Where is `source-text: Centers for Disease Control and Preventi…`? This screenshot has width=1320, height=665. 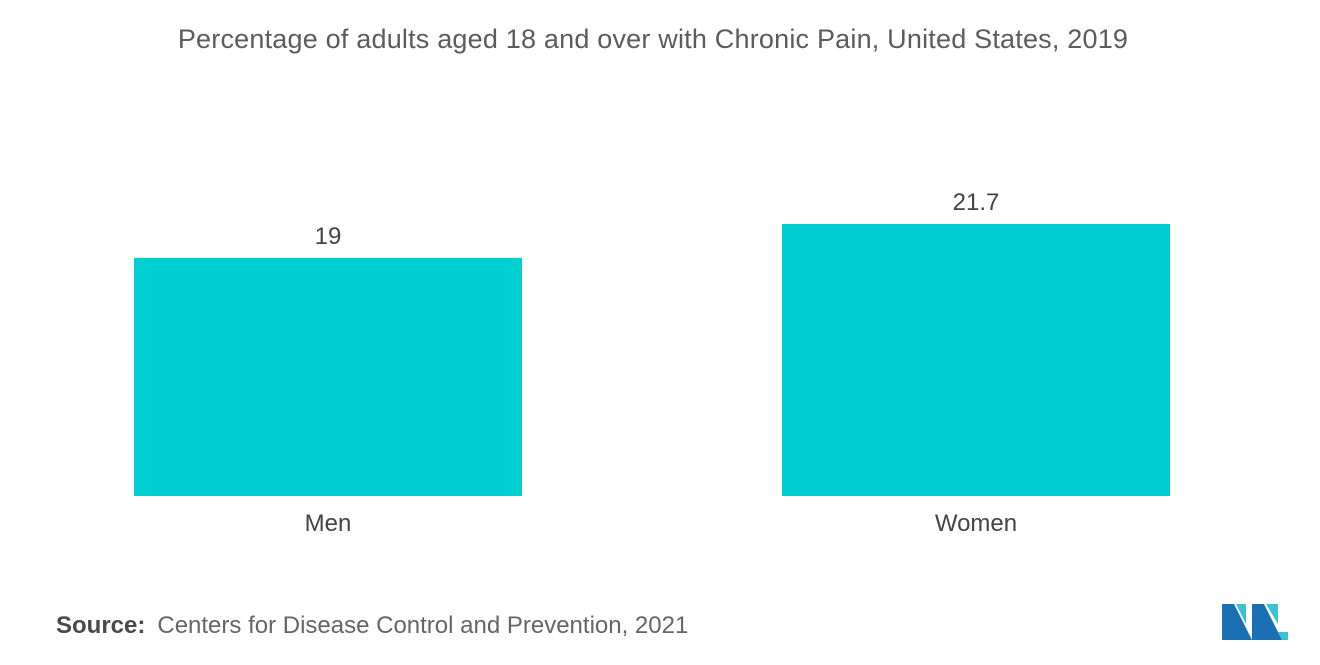 source-text: Centers for Disease Control and Preventi… is located at coordinates (423, 625).